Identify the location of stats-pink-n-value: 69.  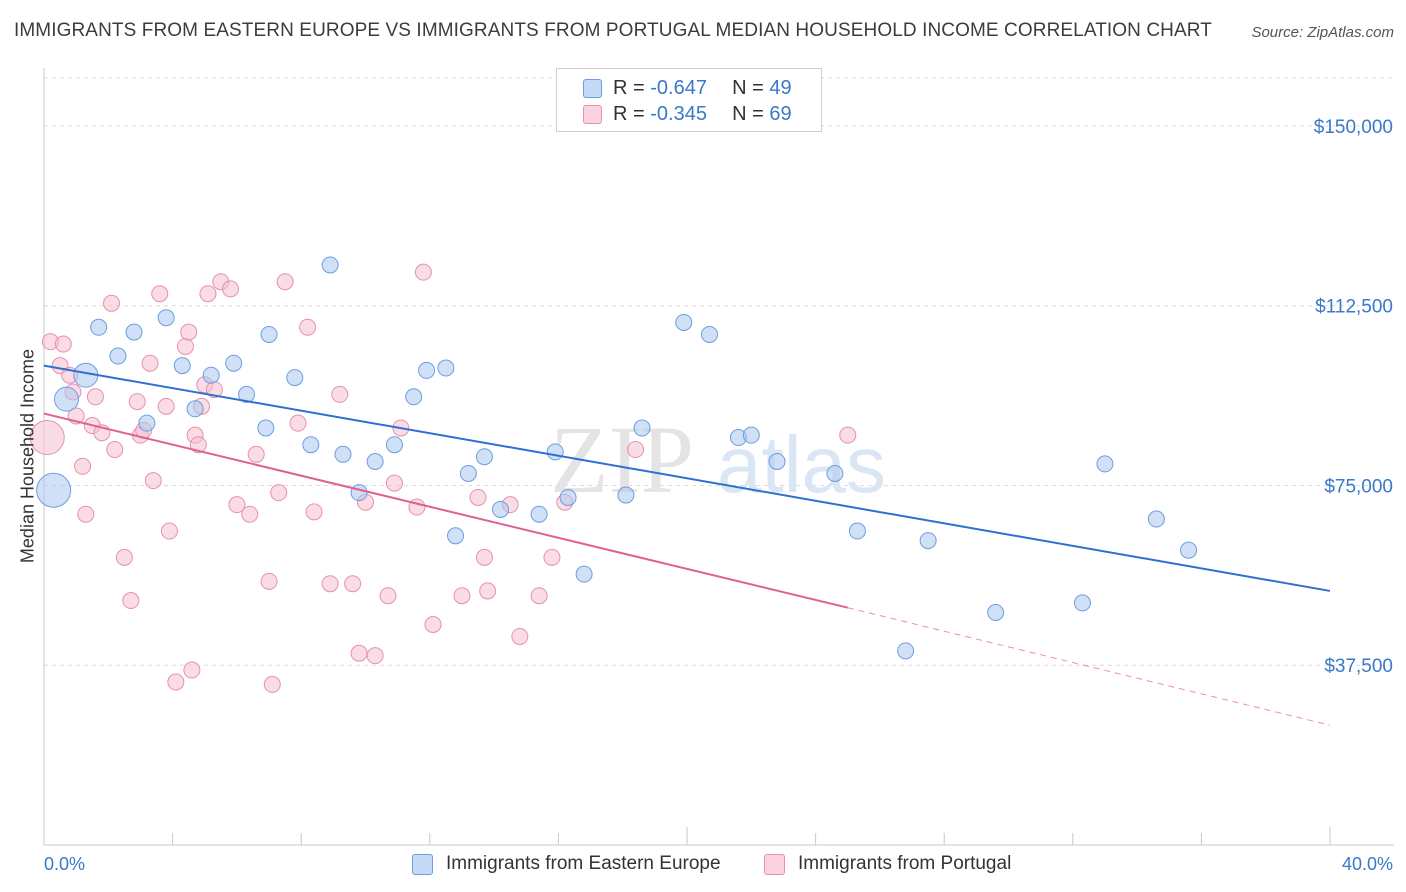
(780, 114).